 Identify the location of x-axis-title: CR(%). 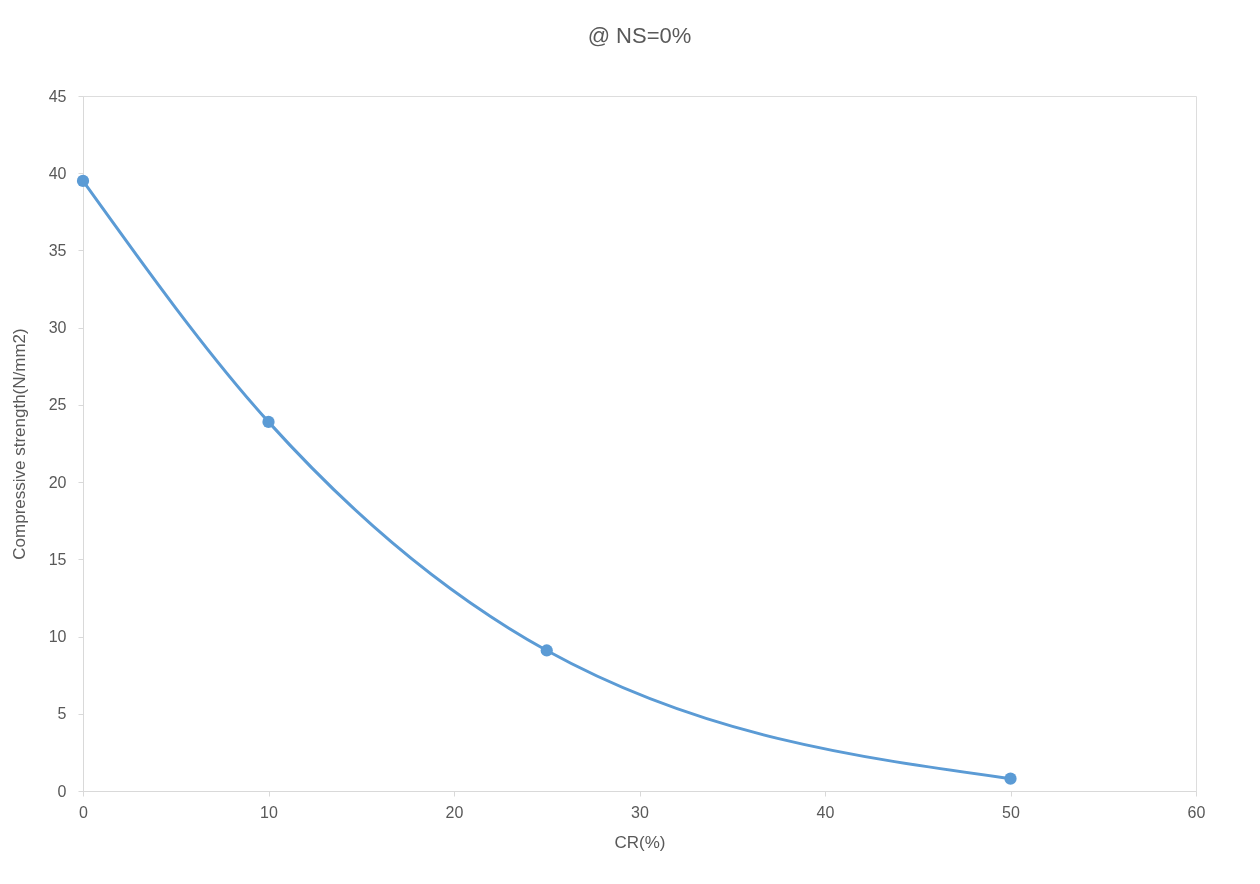
(640, 842).